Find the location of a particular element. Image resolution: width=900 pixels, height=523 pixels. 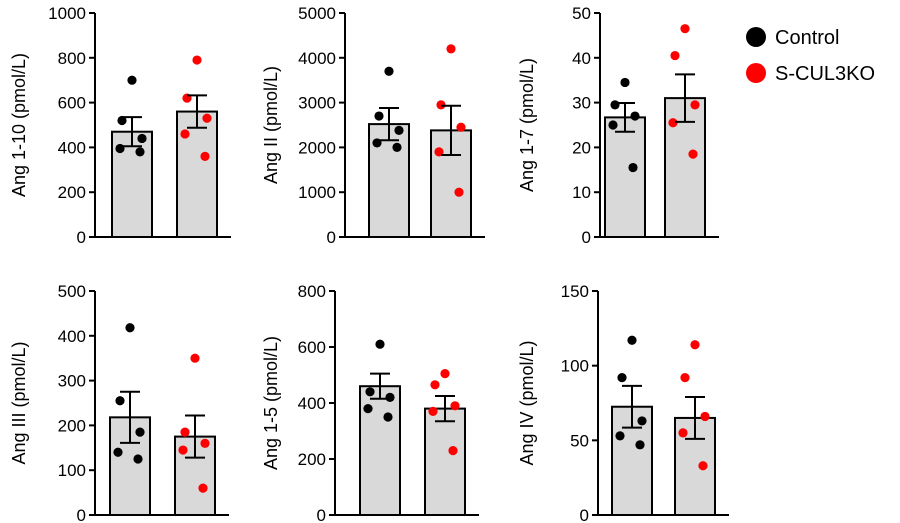

y-tick-label: 10 is located at coordinates (581, 192).